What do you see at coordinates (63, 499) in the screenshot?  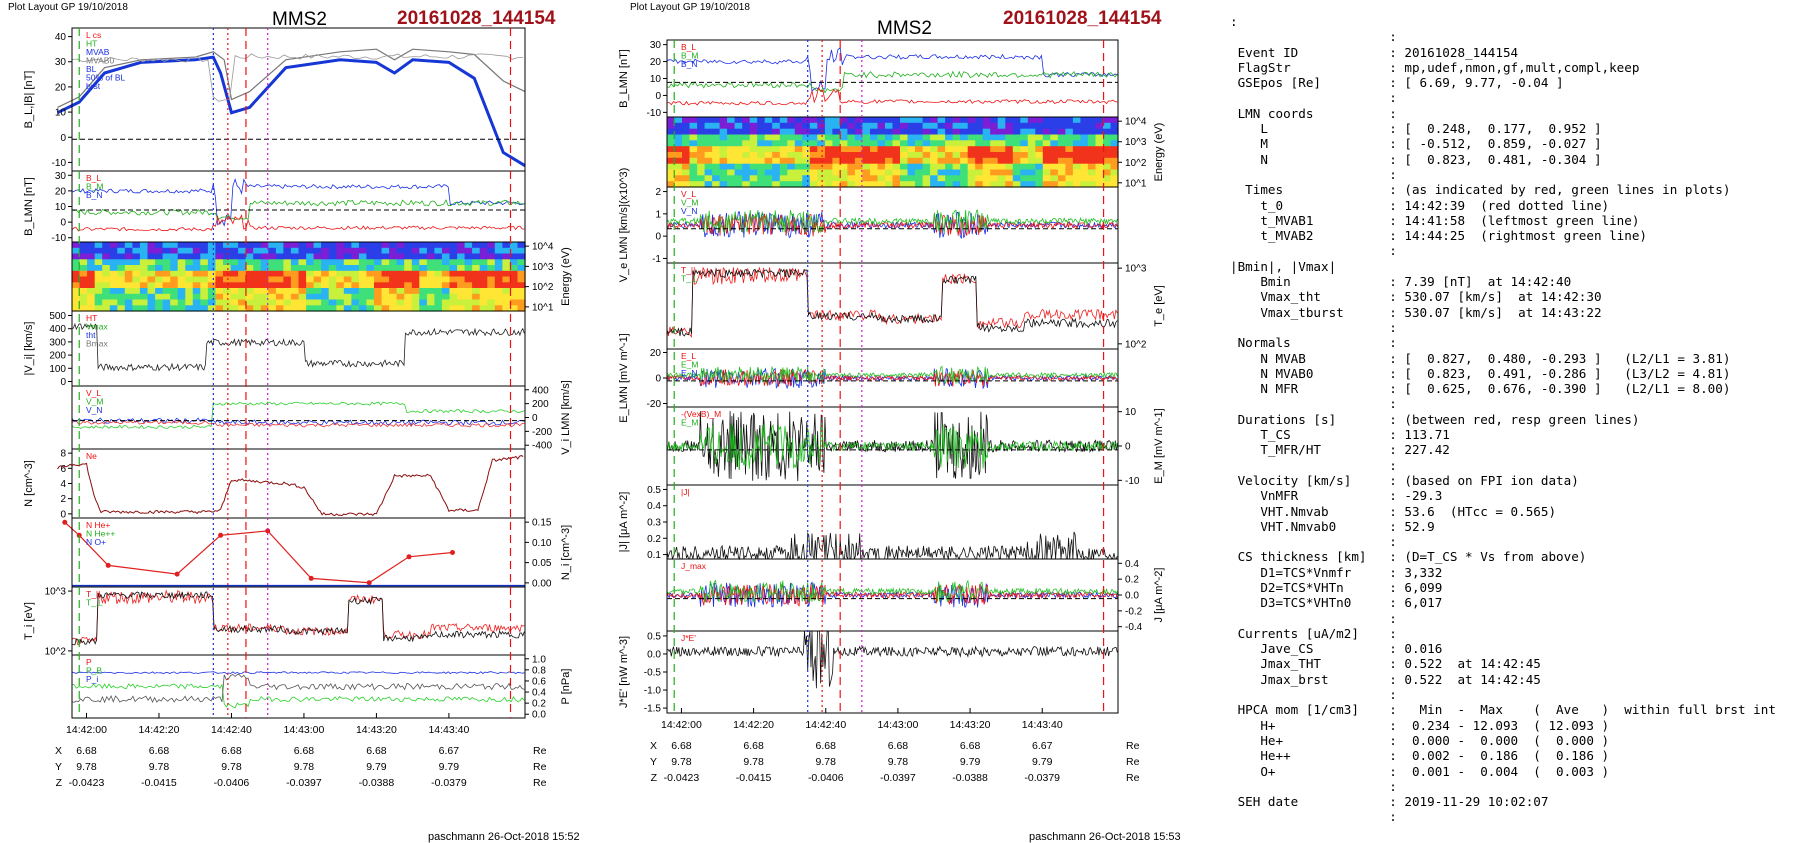 I see `n-y-tick-label: 2` at bounding box center [63, 499].